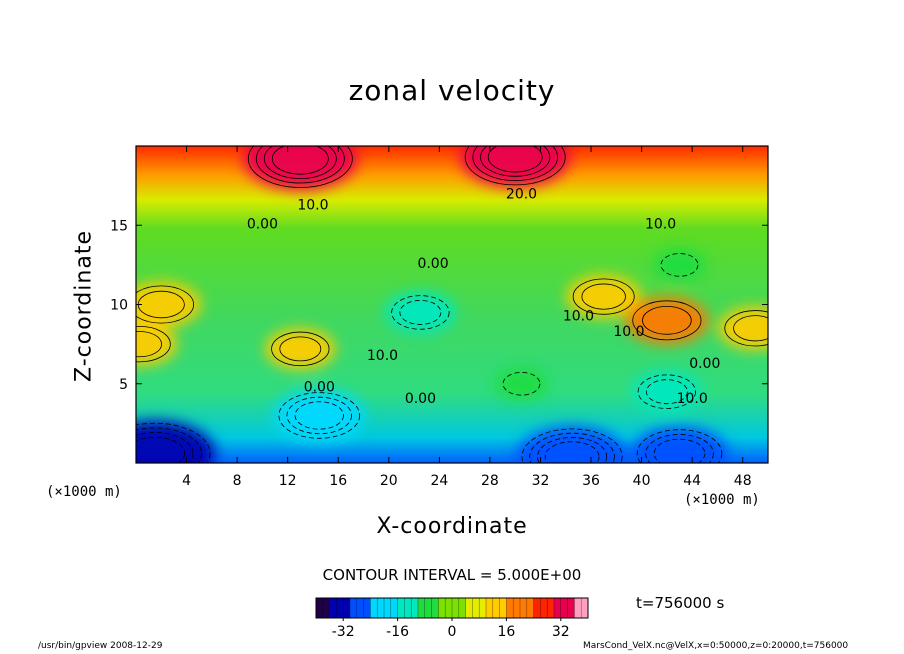  What do you see at coordinates (312, 205) in the screenshot?
I see `contour-label-1: 10.0` at bounding box center [312, 205].